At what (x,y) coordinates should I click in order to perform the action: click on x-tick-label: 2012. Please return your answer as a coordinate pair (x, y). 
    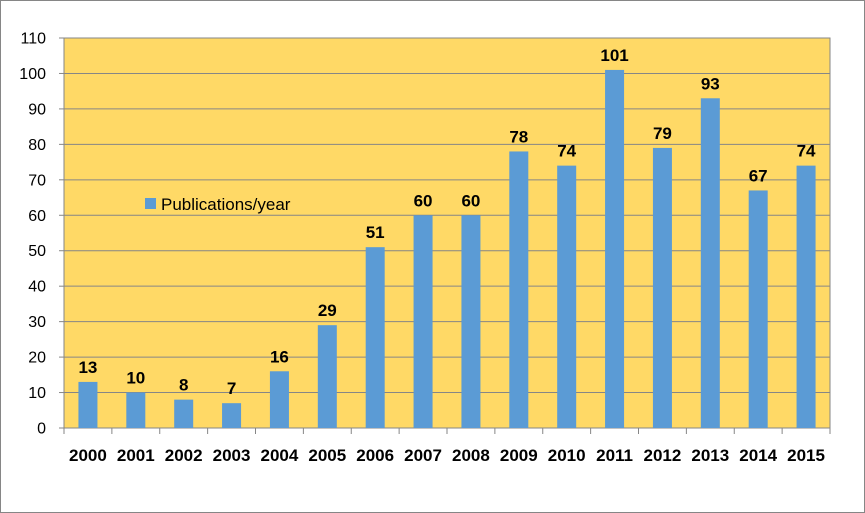
    Looking at the image, I should click on (663, 455).